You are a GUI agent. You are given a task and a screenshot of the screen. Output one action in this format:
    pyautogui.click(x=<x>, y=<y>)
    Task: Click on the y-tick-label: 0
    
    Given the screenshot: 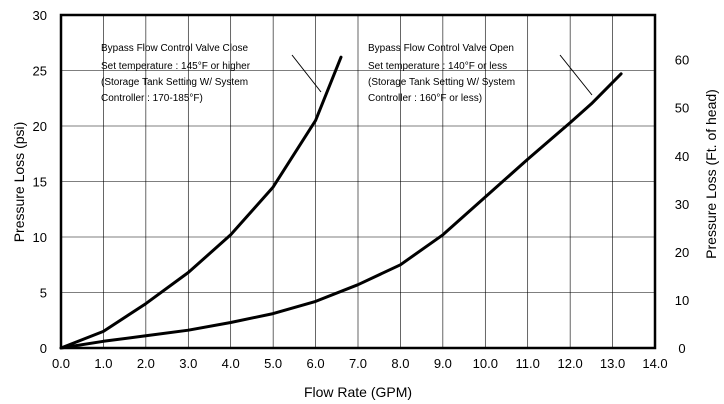 What is the action you would take?
    pyautogui.click(x=43, y=348)
    